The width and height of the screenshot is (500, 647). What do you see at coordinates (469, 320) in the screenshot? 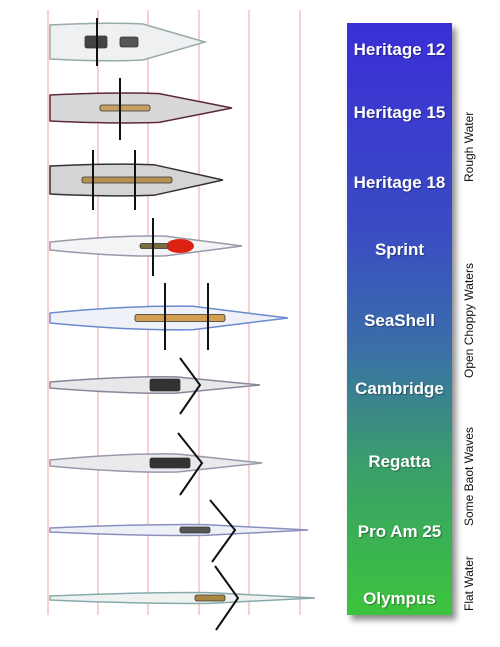
I see `condition-open-choppy: Open Choppy Waters` at bounding box center [469, 320].